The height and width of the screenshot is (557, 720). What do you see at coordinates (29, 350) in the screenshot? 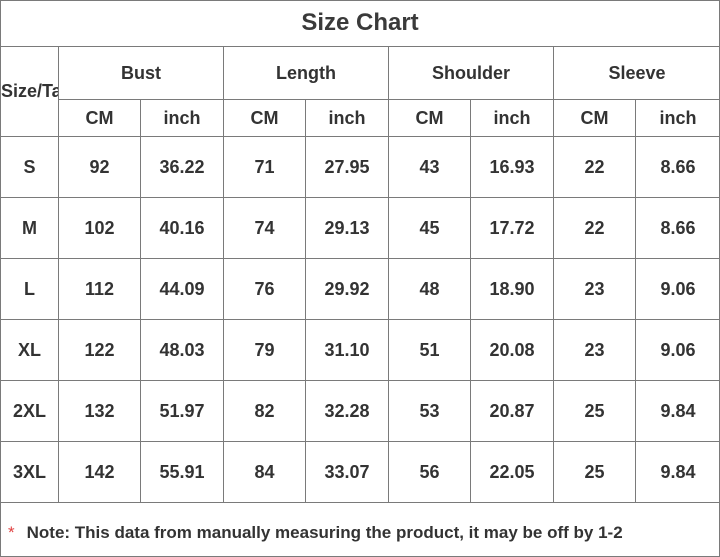
I see `size-cell: XL` at bounding box center [29, 350].